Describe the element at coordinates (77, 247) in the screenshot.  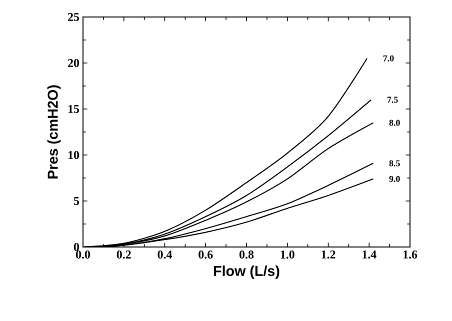
I see `y-tick-label: 0` at that location.